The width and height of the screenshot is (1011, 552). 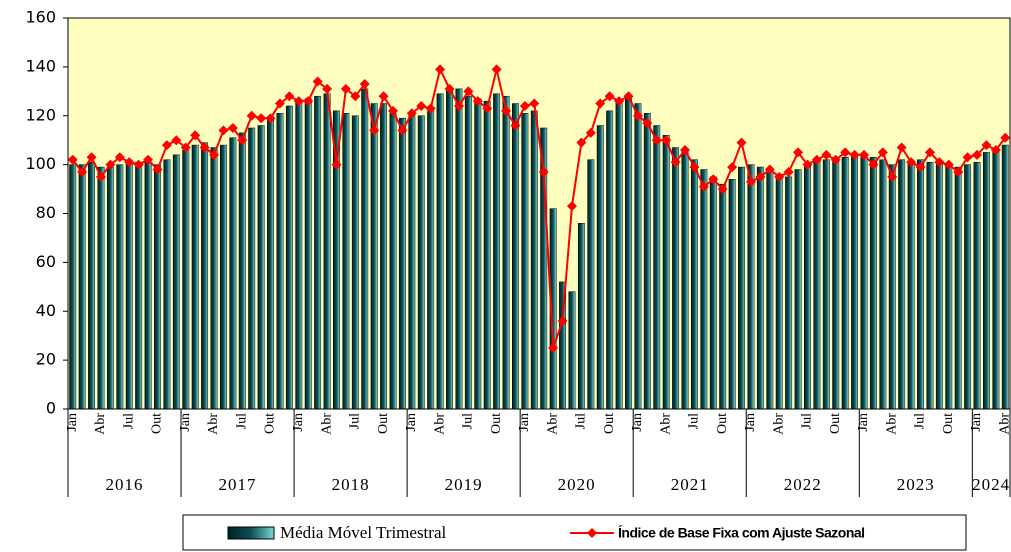 I want to click on year-label: 2023, so click(x=916, y=484).